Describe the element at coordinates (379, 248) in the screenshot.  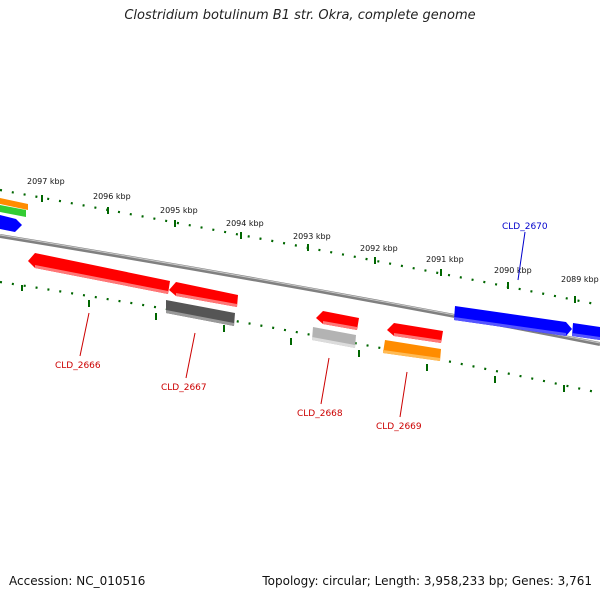
I see `kbp-label: 2092 kbp` at that location.